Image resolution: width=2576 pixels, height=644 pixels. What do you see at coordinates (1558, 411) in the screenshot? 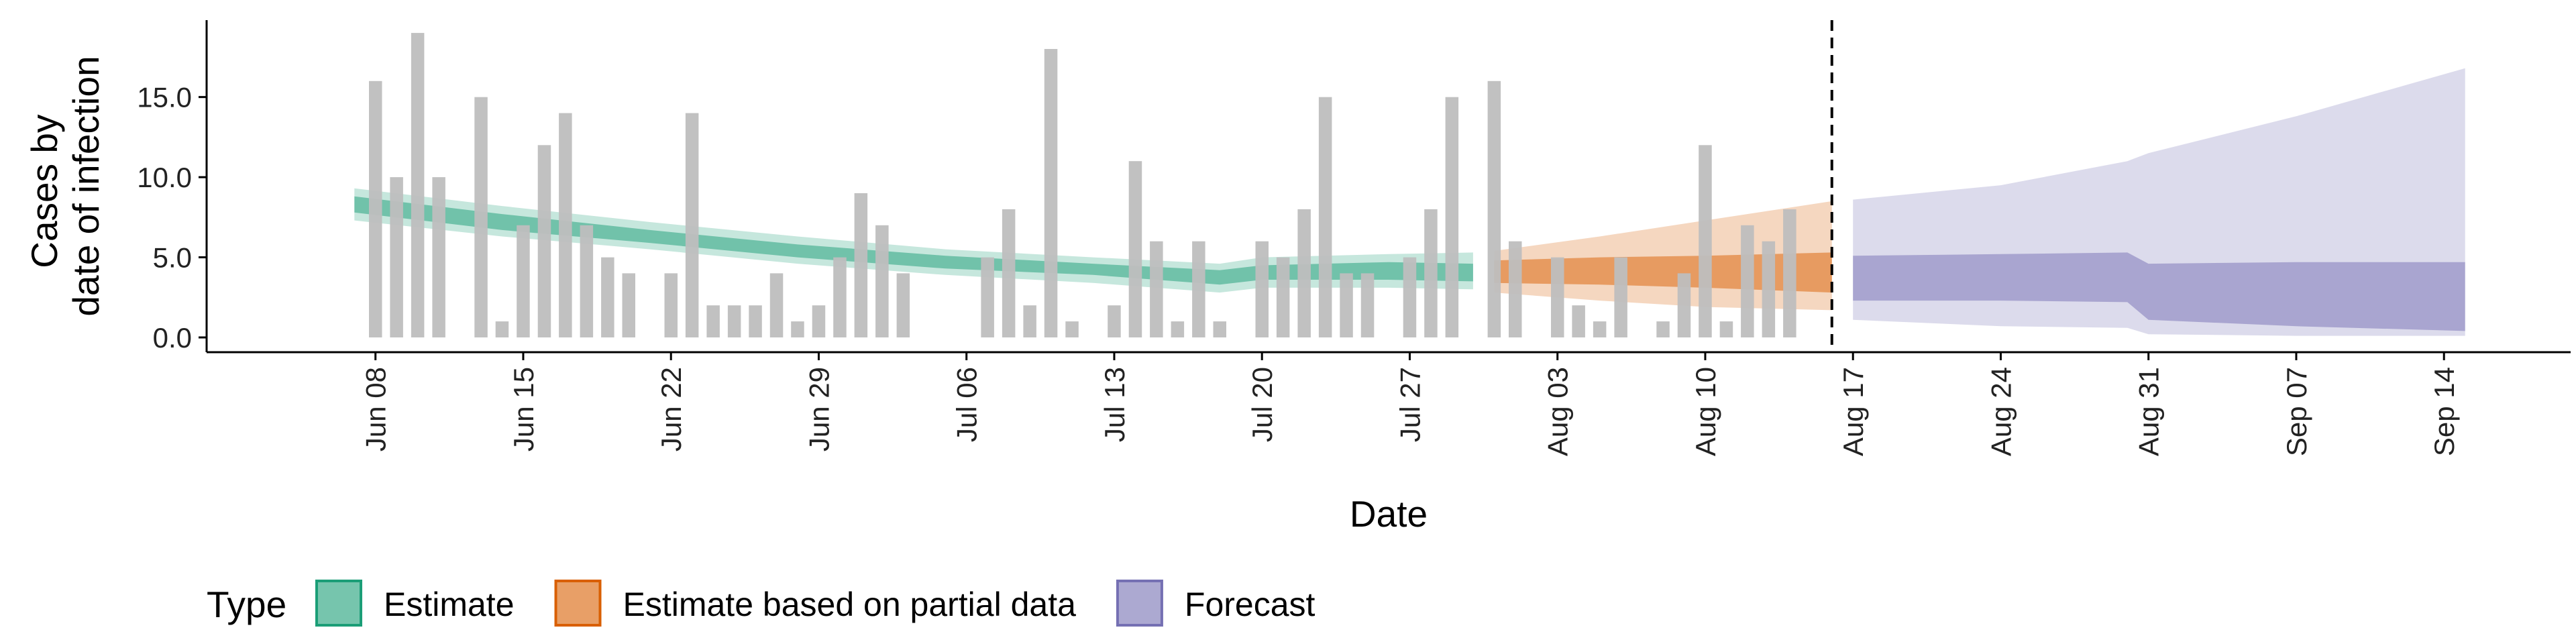
I see `x-tick-label: Aug 03` at bounding box center [1558, 411].